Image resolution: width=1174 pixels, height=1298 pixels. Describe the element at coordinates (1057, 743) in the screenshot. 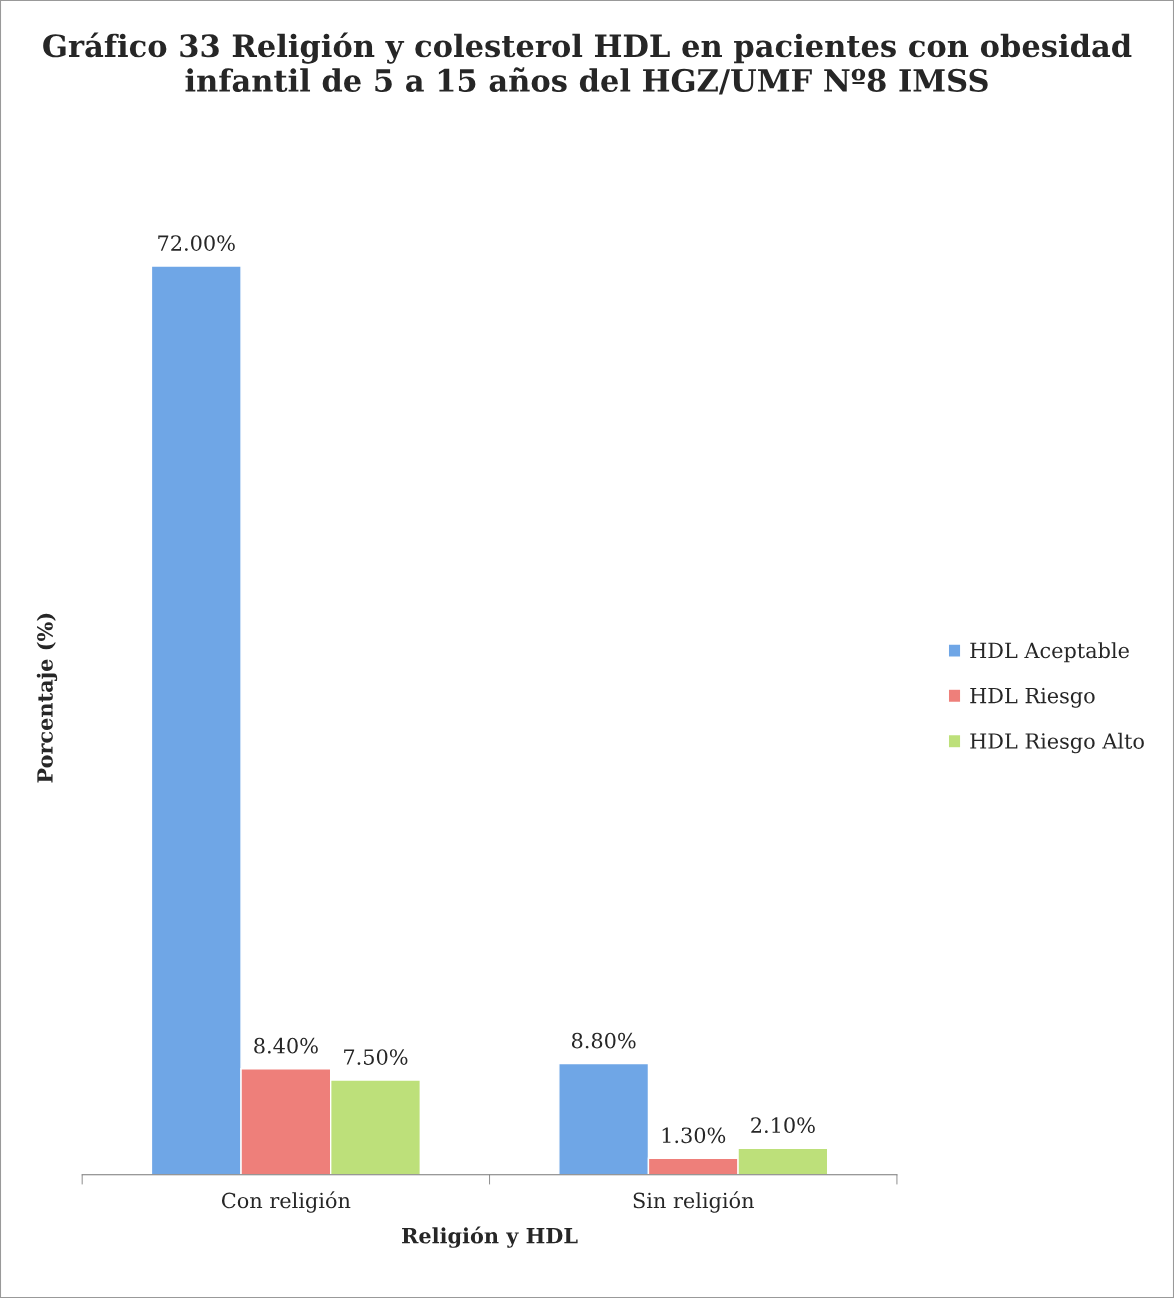

I see `legend-label: HDL Riesgo Alto` at that location.